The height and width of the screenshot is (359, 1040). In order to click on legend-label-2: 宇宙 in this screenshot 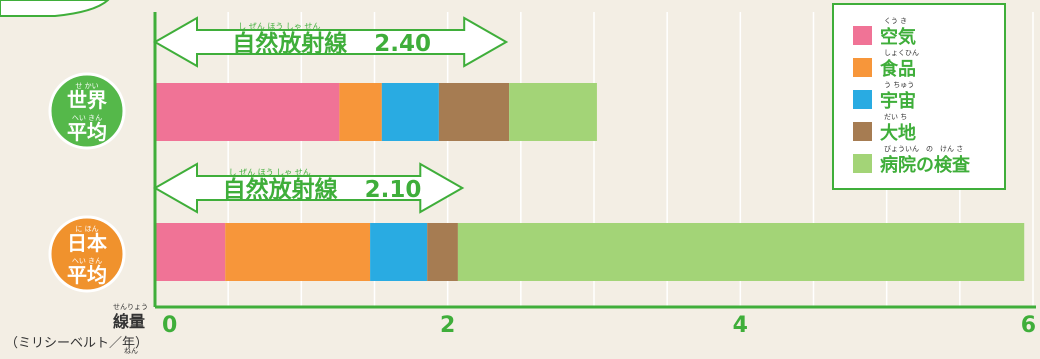, I will do `click(898, 101)`.